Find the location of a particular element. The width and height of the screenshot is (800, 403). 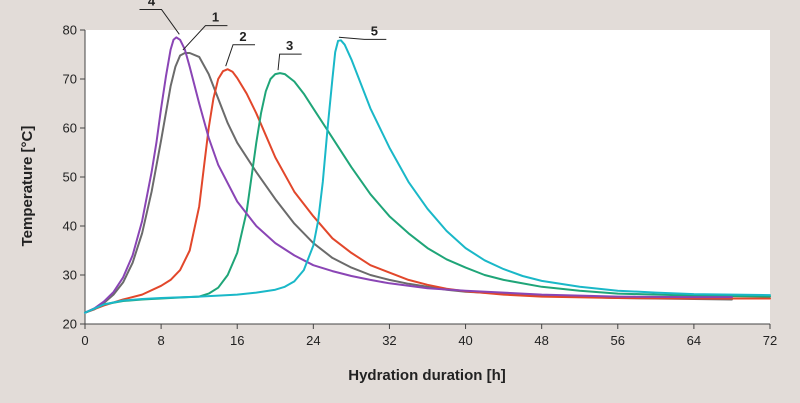

x-tick-label: 0 is located at coordinates (84, 340).